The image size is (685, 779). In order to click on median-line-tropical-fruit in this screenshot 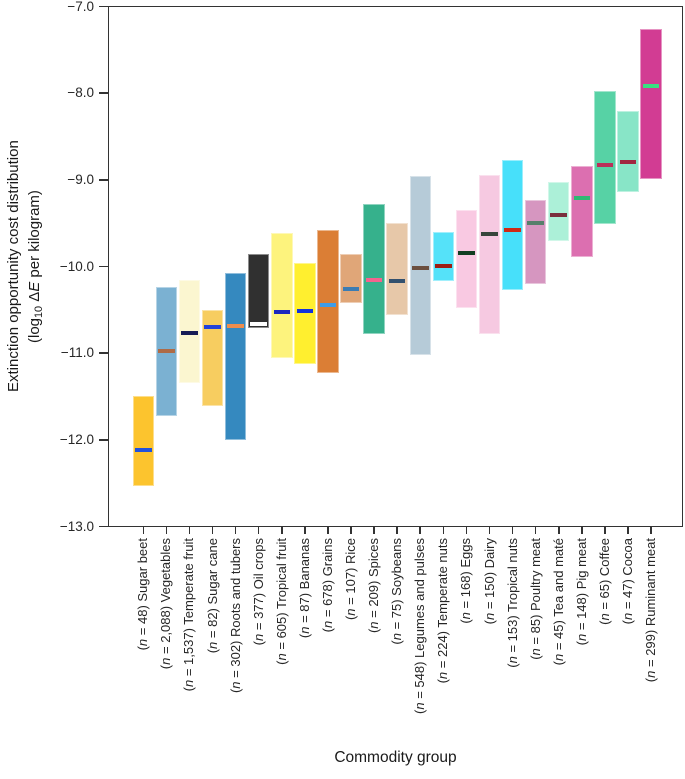, I will do `click(282, 312)`.